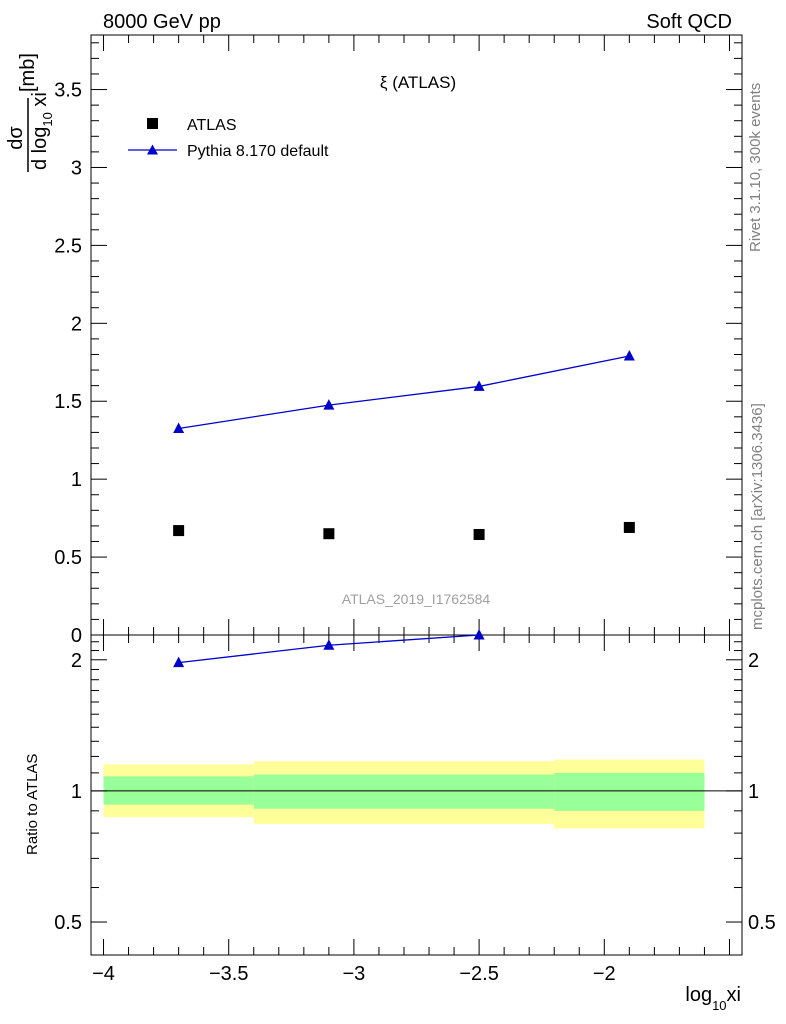  I want to click on y-tick-label-ratio-right: 2, so click(753, 661).